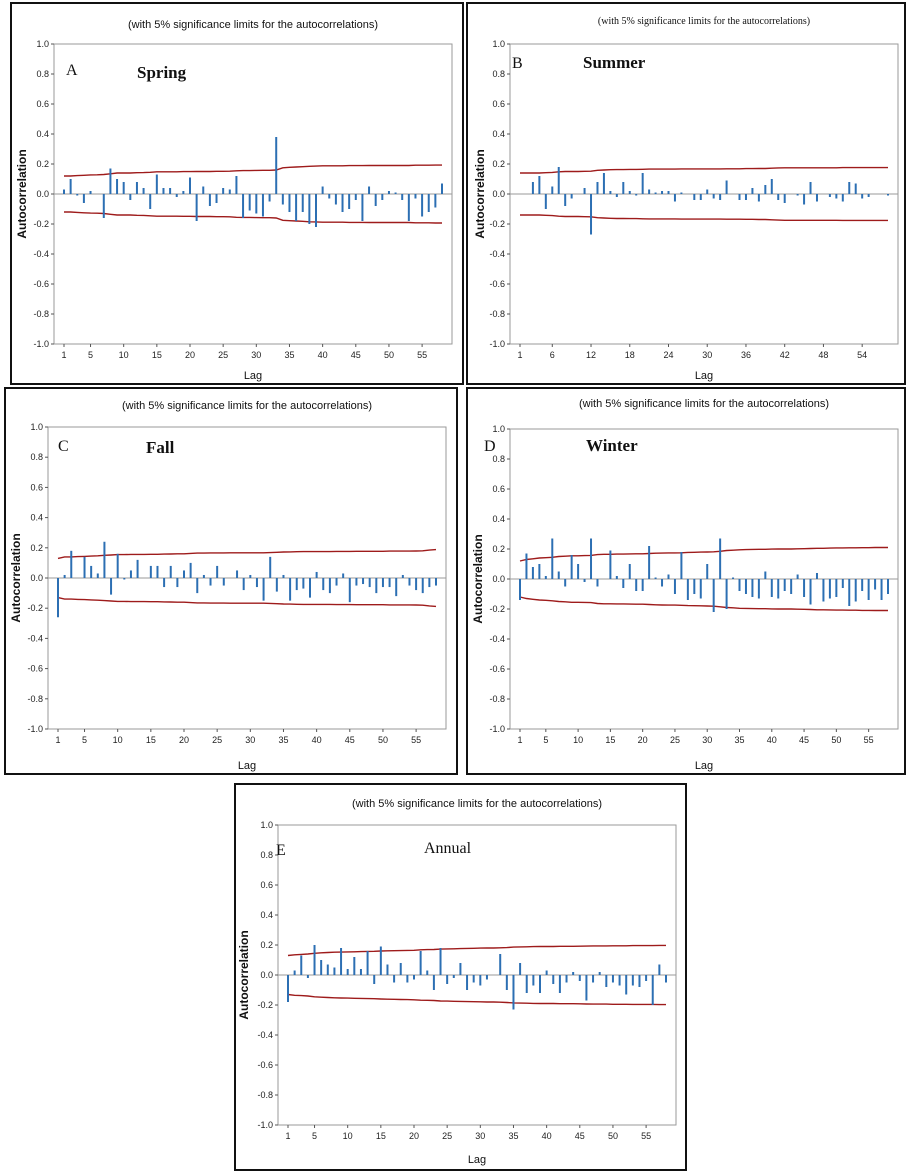  What do you see at coordinates (281, 850) in the screenshot?
I see `panel-letter: E` at bounding box center [281, 850].